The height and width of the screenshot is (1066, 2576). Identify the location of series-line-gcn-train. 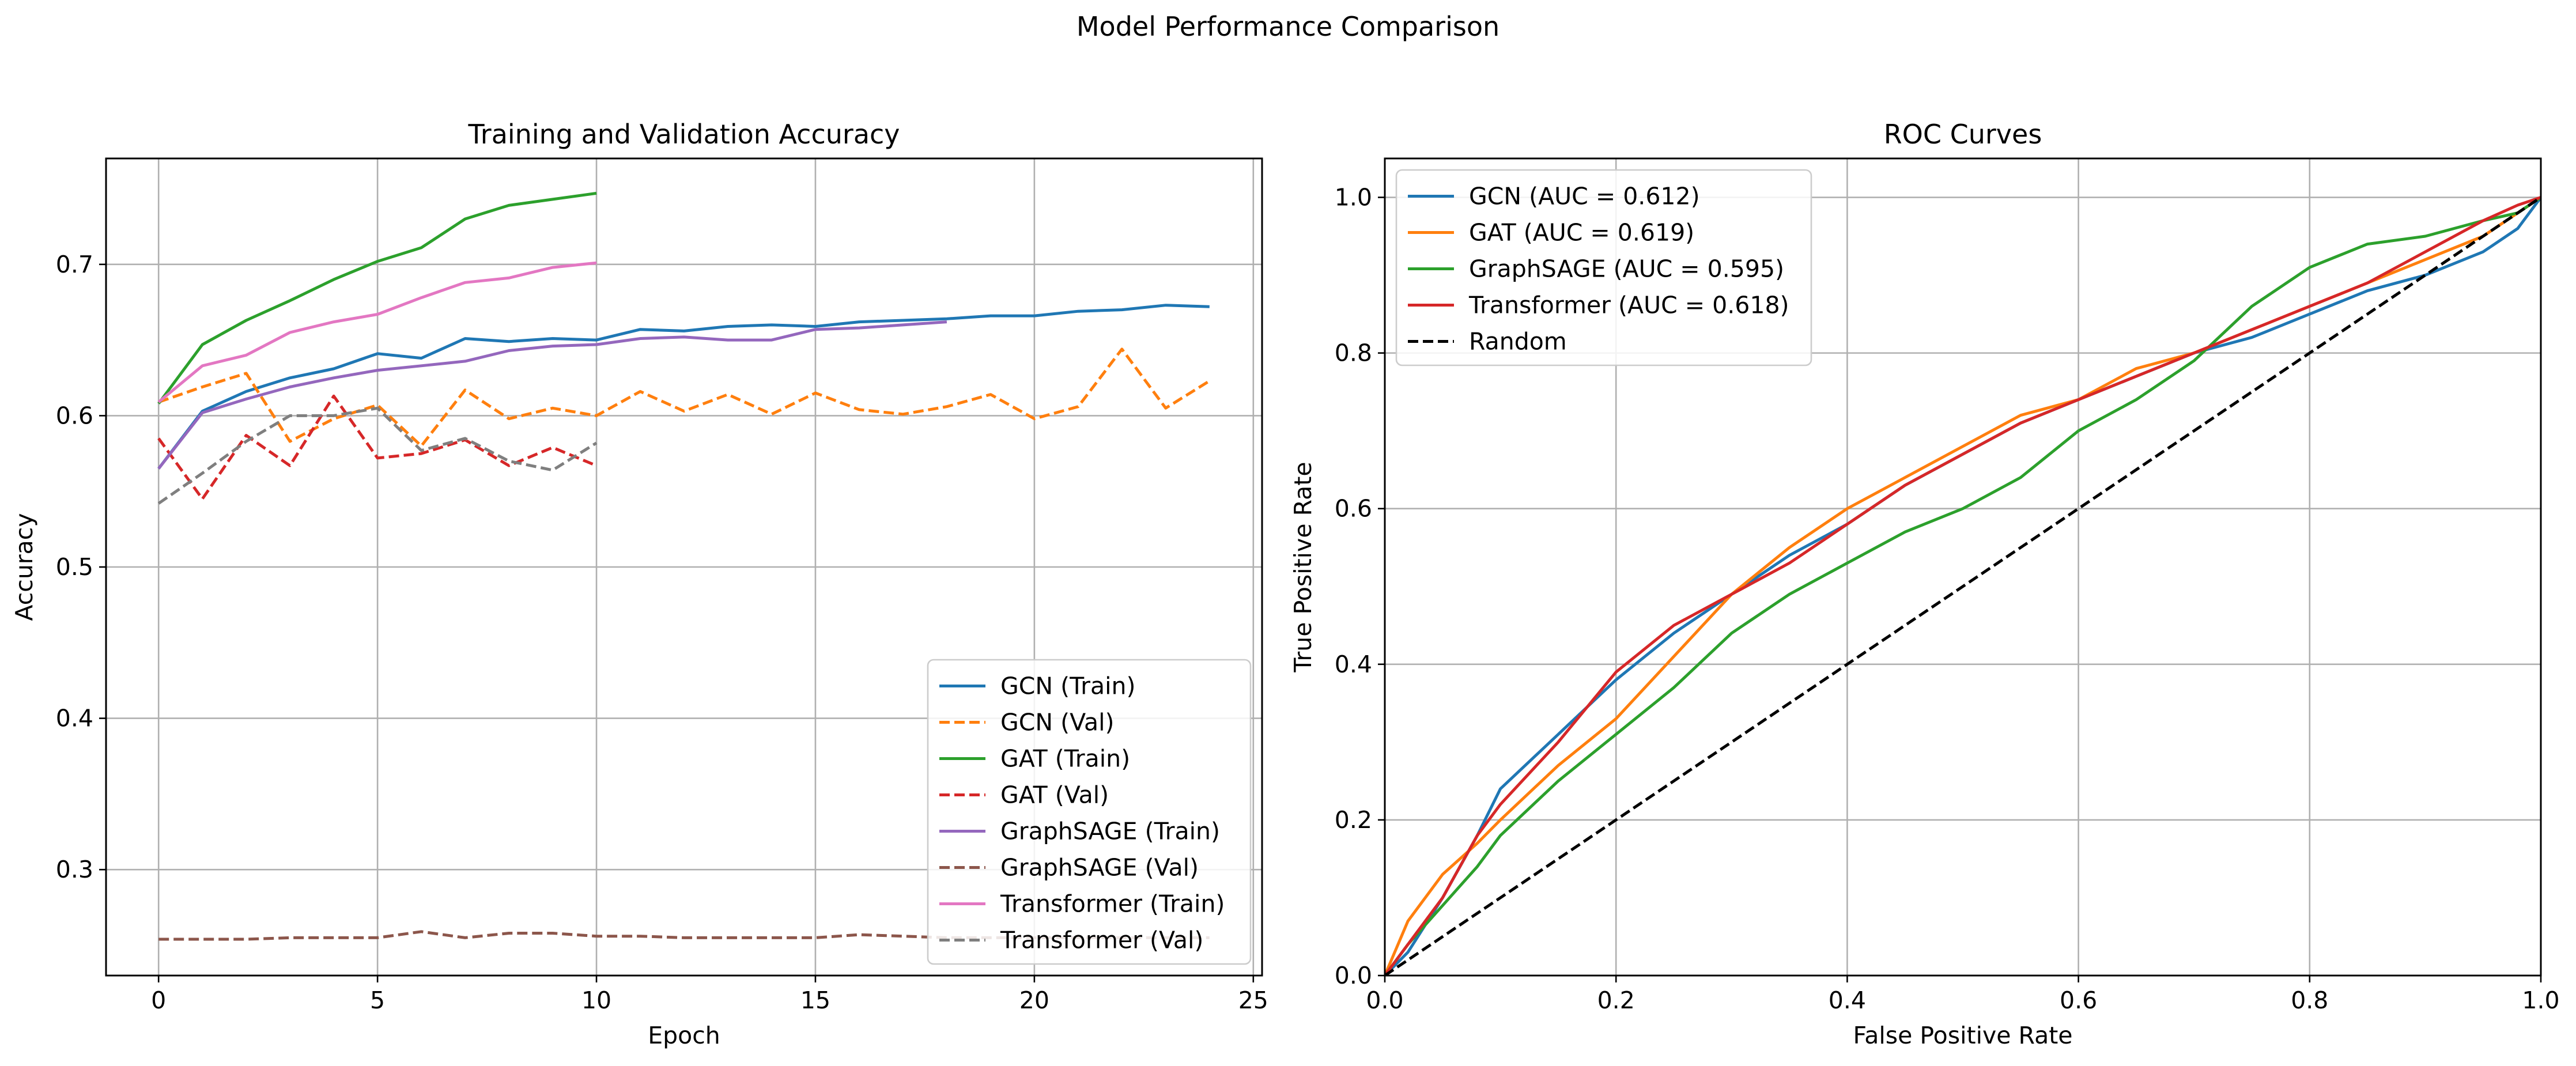
(683, 387).